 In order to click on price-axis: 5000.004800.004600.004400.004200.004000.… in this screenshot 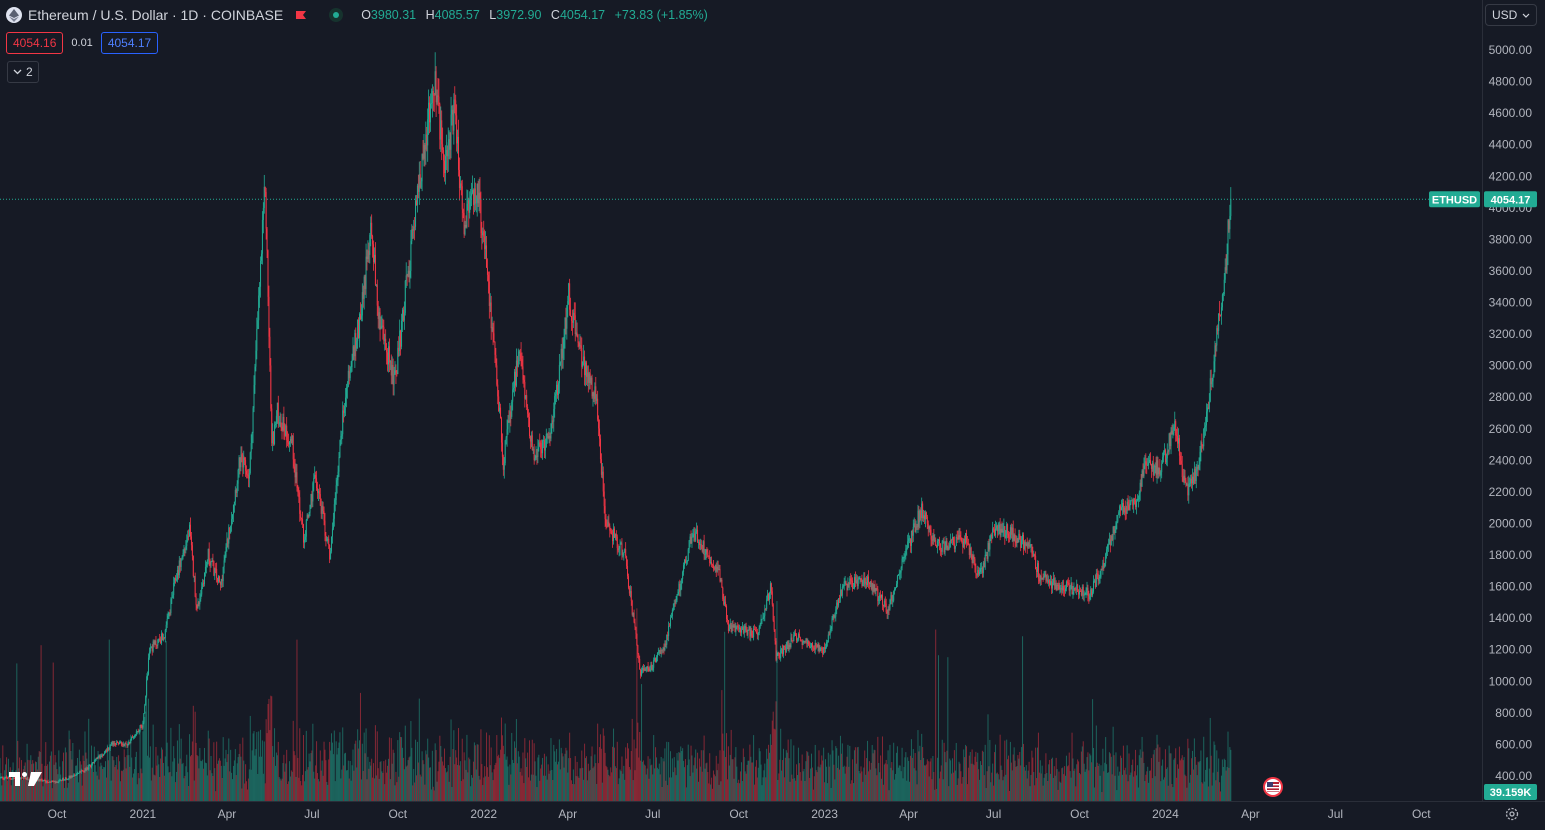, I will do `click(1487, 400)`.